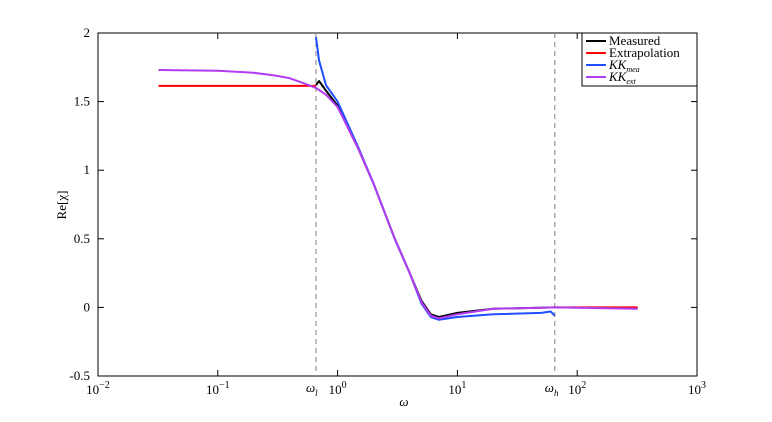 The height and width of the screenshot is (422, 772). What do you see at coordinates (703, 385) in the screenshot?
I see `x-tick-exponent: 3` at bounding box center [703, 385].